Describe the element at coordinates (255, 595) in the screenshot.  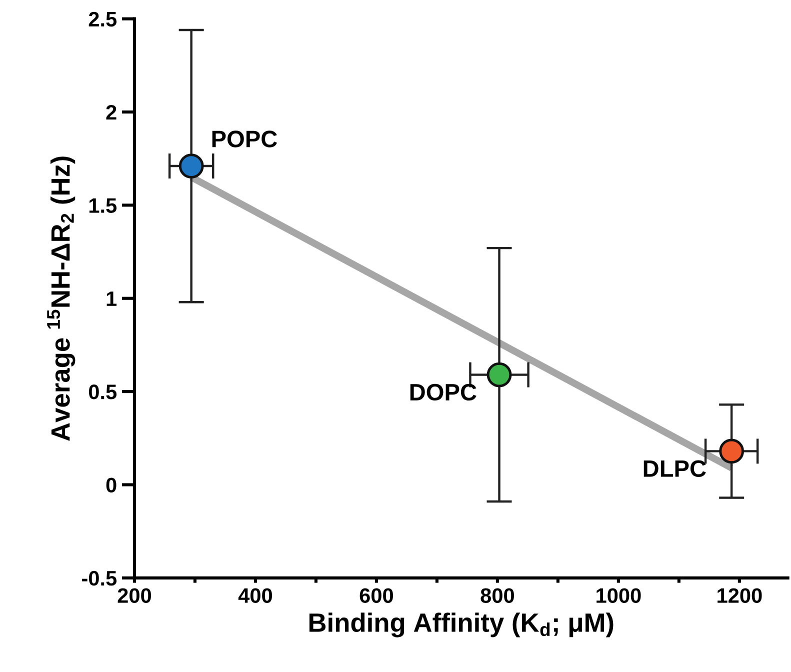
I see `x-tick-label: 400` at that location.